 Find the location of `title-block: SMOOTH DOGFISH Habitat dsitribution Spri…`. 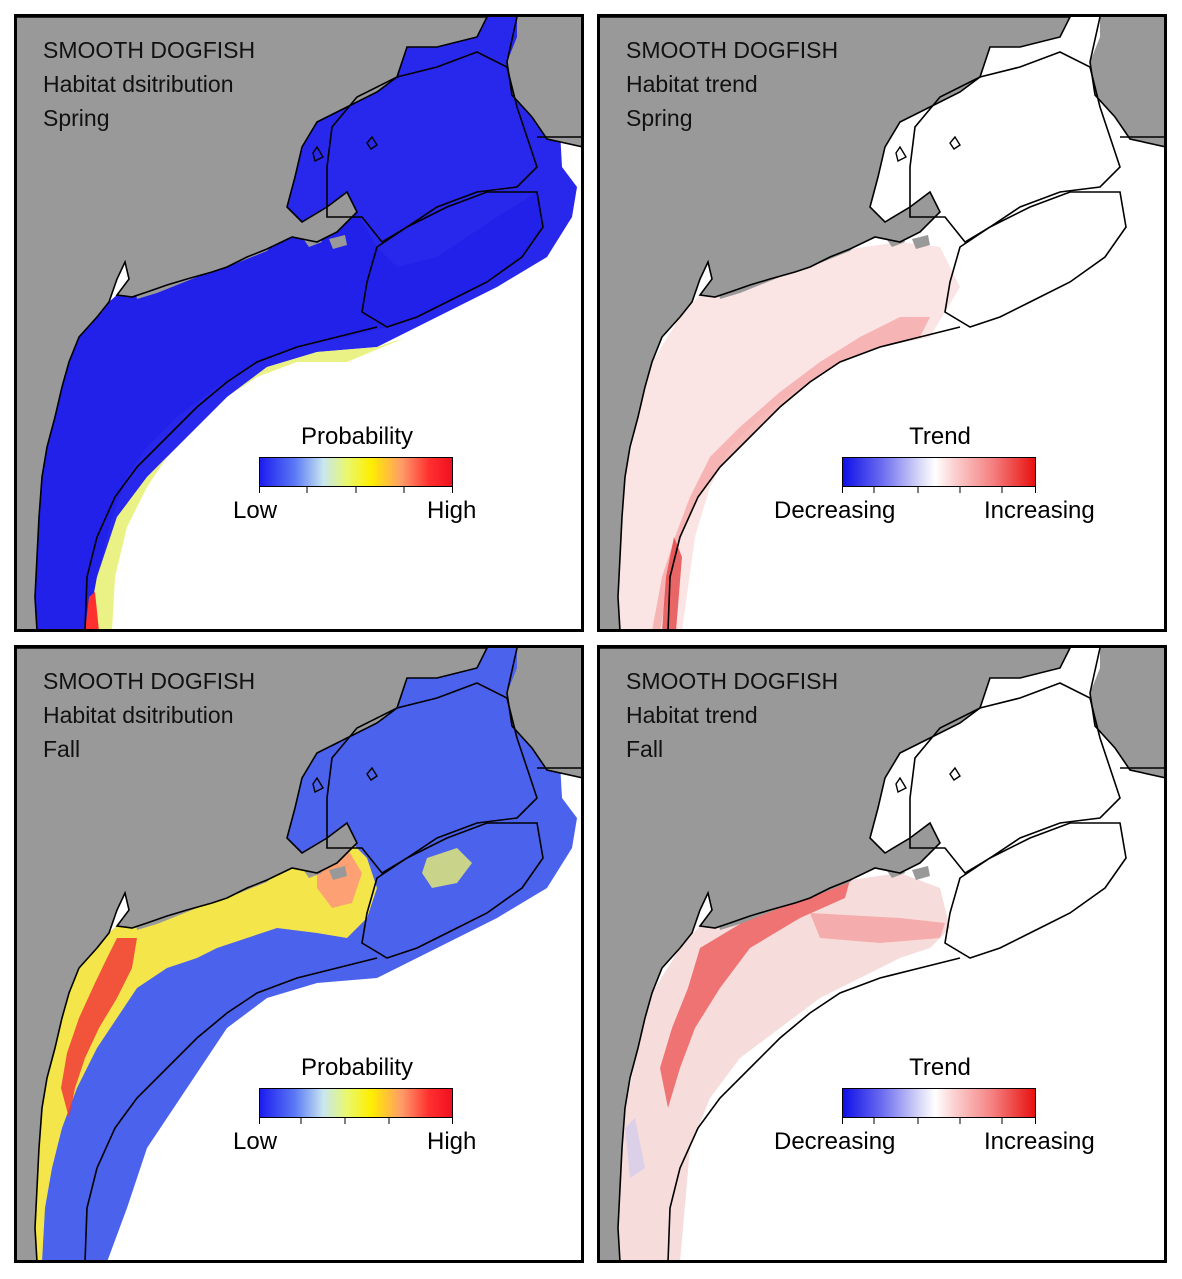

title-block: SMOOTH DOGFISH Habitat dsitribution Spri… is located at coordinates (149, 84).